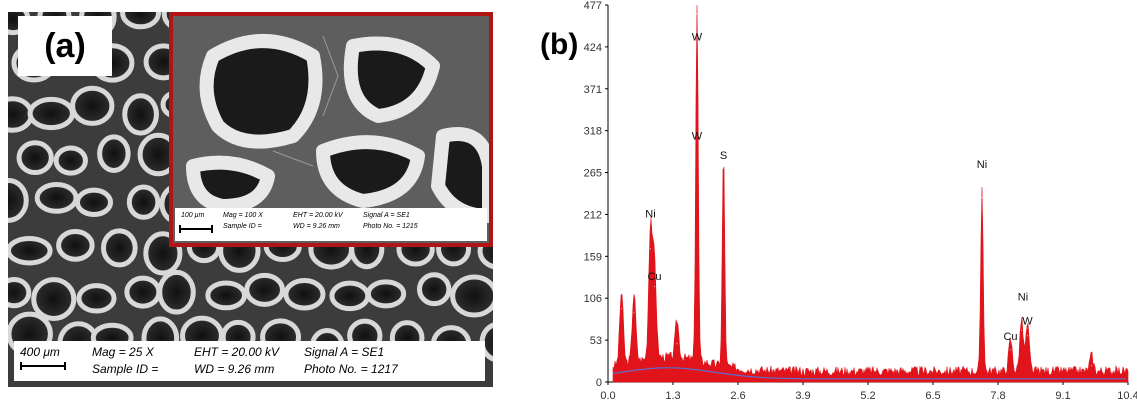 This screenshot has height=408, width=1137. What do you see at coordinates (593, 215) in the screenshot?
I see `y-tick-label: 212` at bounding box center [593, 215].